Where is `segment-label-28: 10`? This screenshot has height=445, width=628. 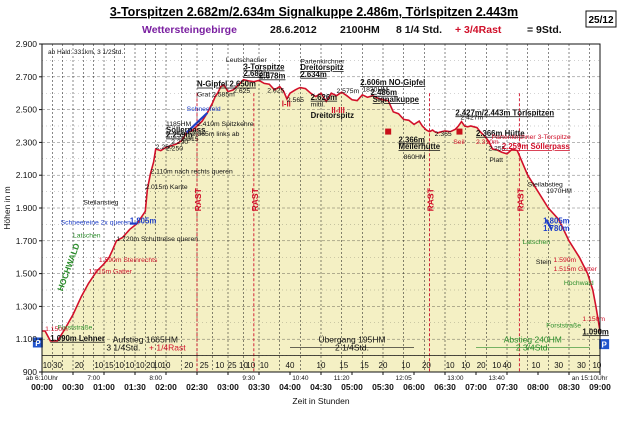
segment-label-28: 10 is located at coordinates (496, 365).